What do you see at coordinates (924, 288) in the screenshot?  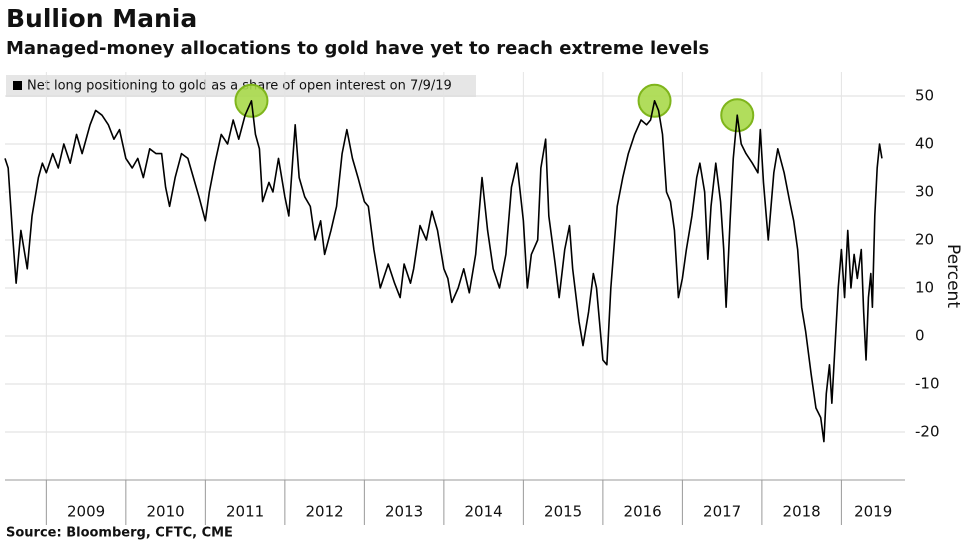 I see `y-tick-label: 10` at bounding box center [924, 288].